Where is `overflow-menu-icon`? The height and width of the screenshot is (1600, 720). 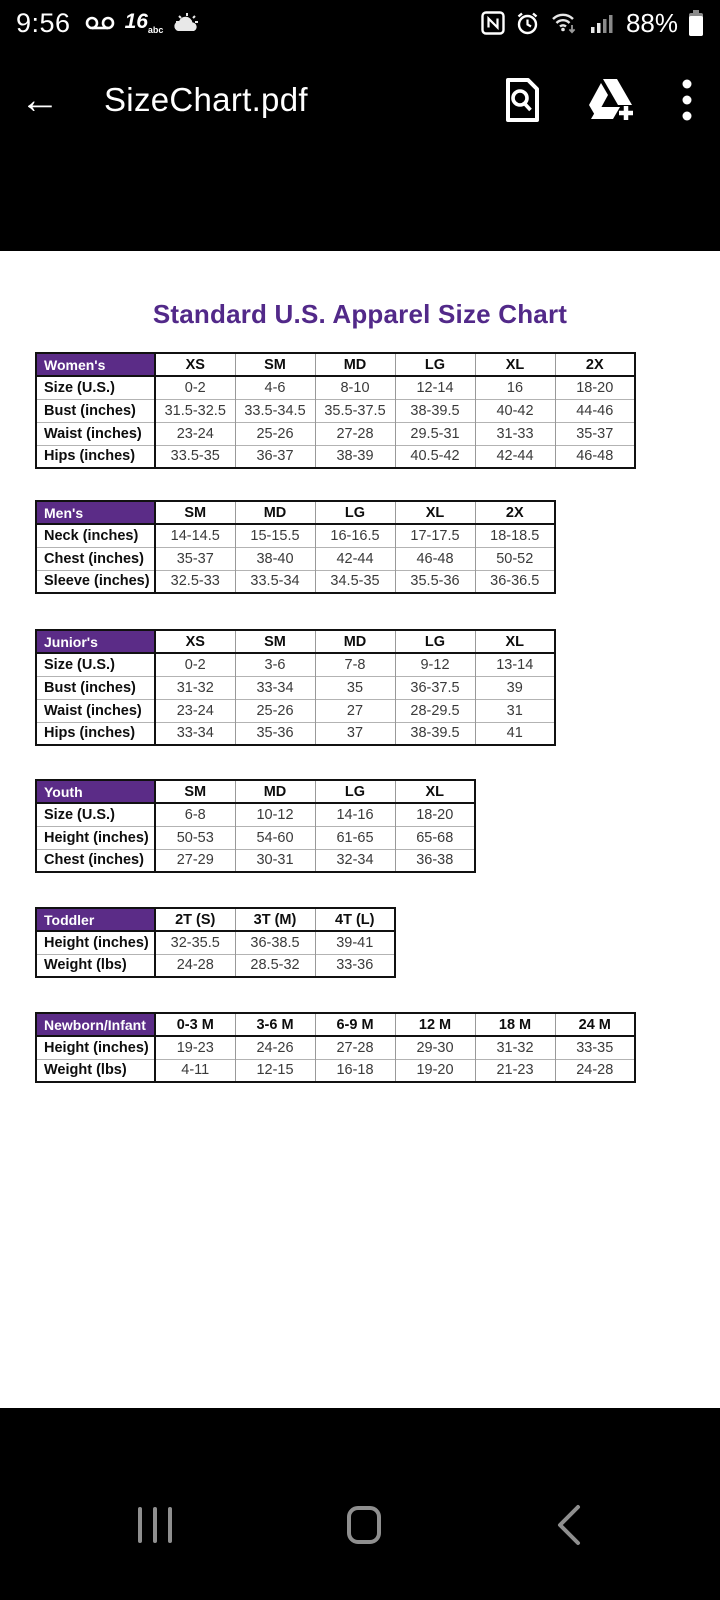 overflow-menu-icon is located at coordinates (687, 100).